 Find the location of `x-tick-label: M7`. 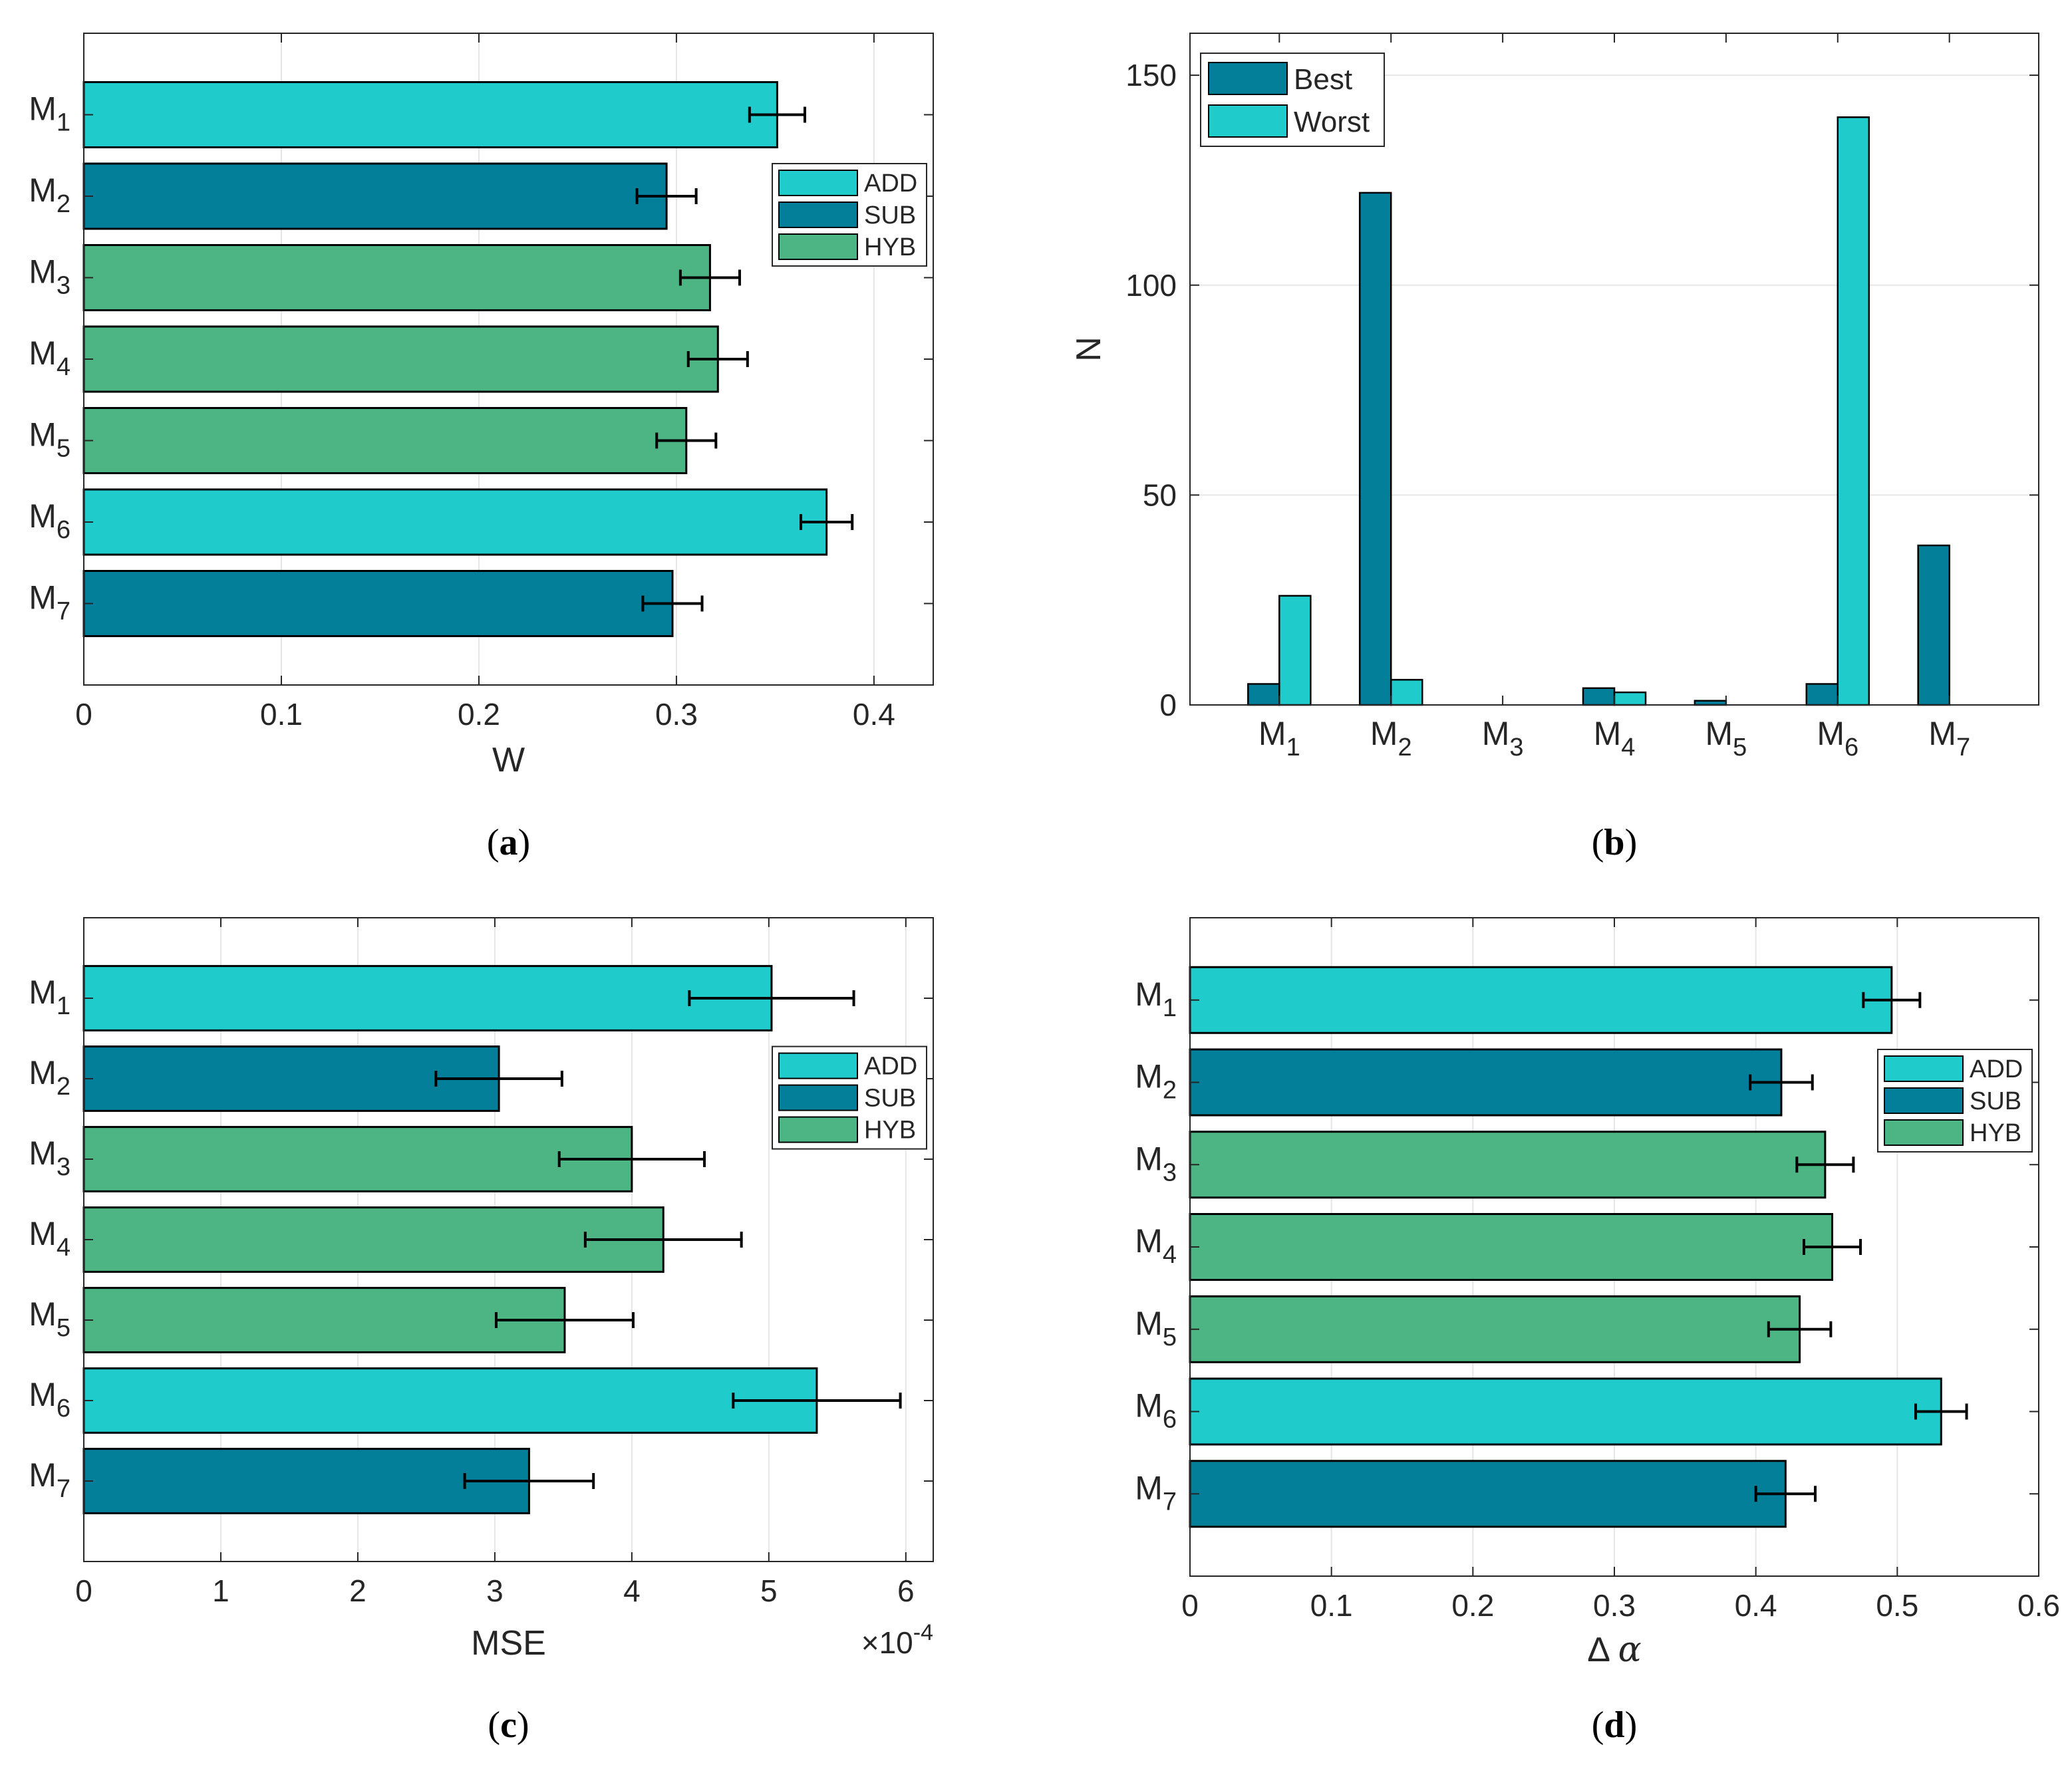

x-tick-label: M7 is located at coordinates (1949, 738).